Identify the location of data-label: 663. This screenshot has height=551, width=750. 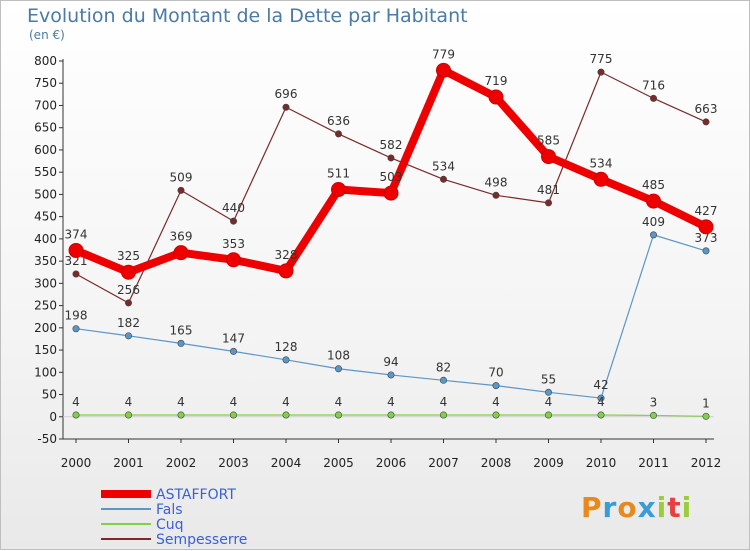
(706, 109).